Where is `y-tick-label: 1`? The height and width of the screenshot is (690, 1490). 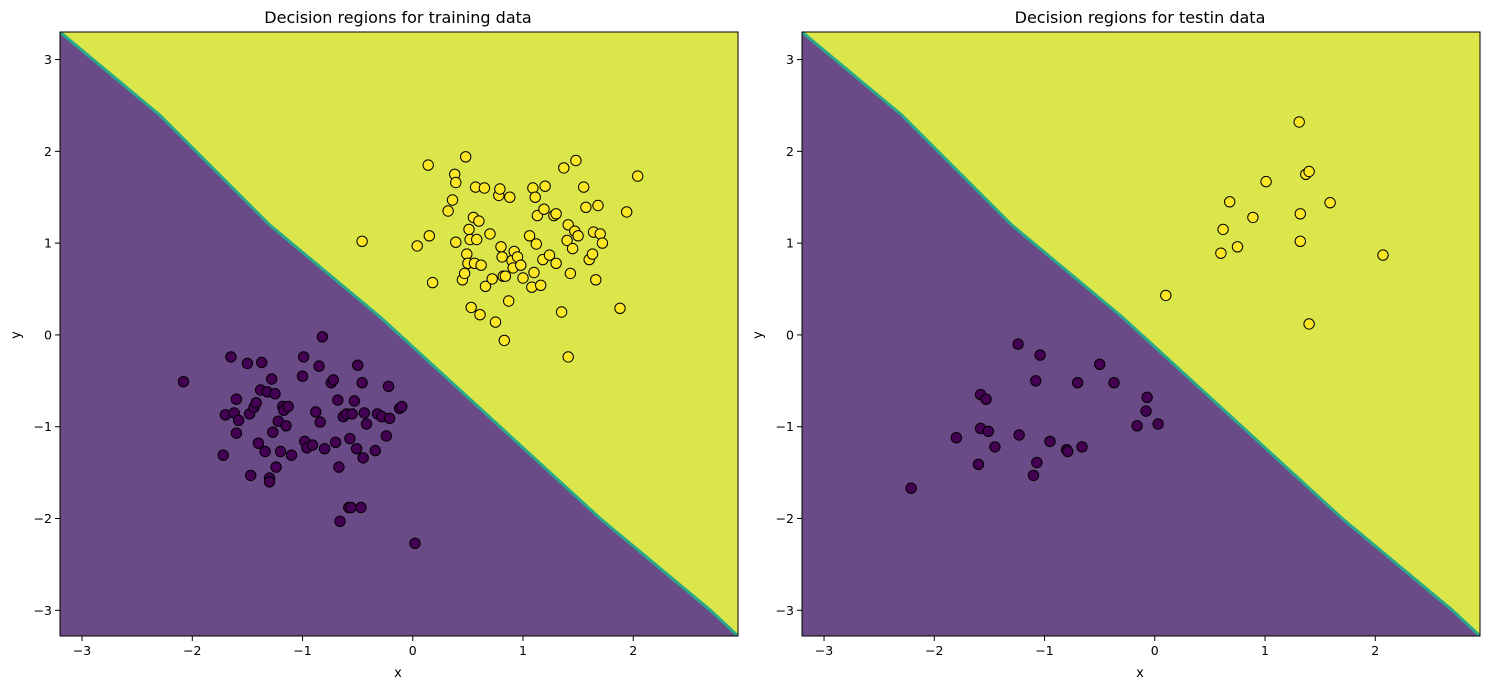
y-tick-label: 1 is located at coordinates (48, 243).